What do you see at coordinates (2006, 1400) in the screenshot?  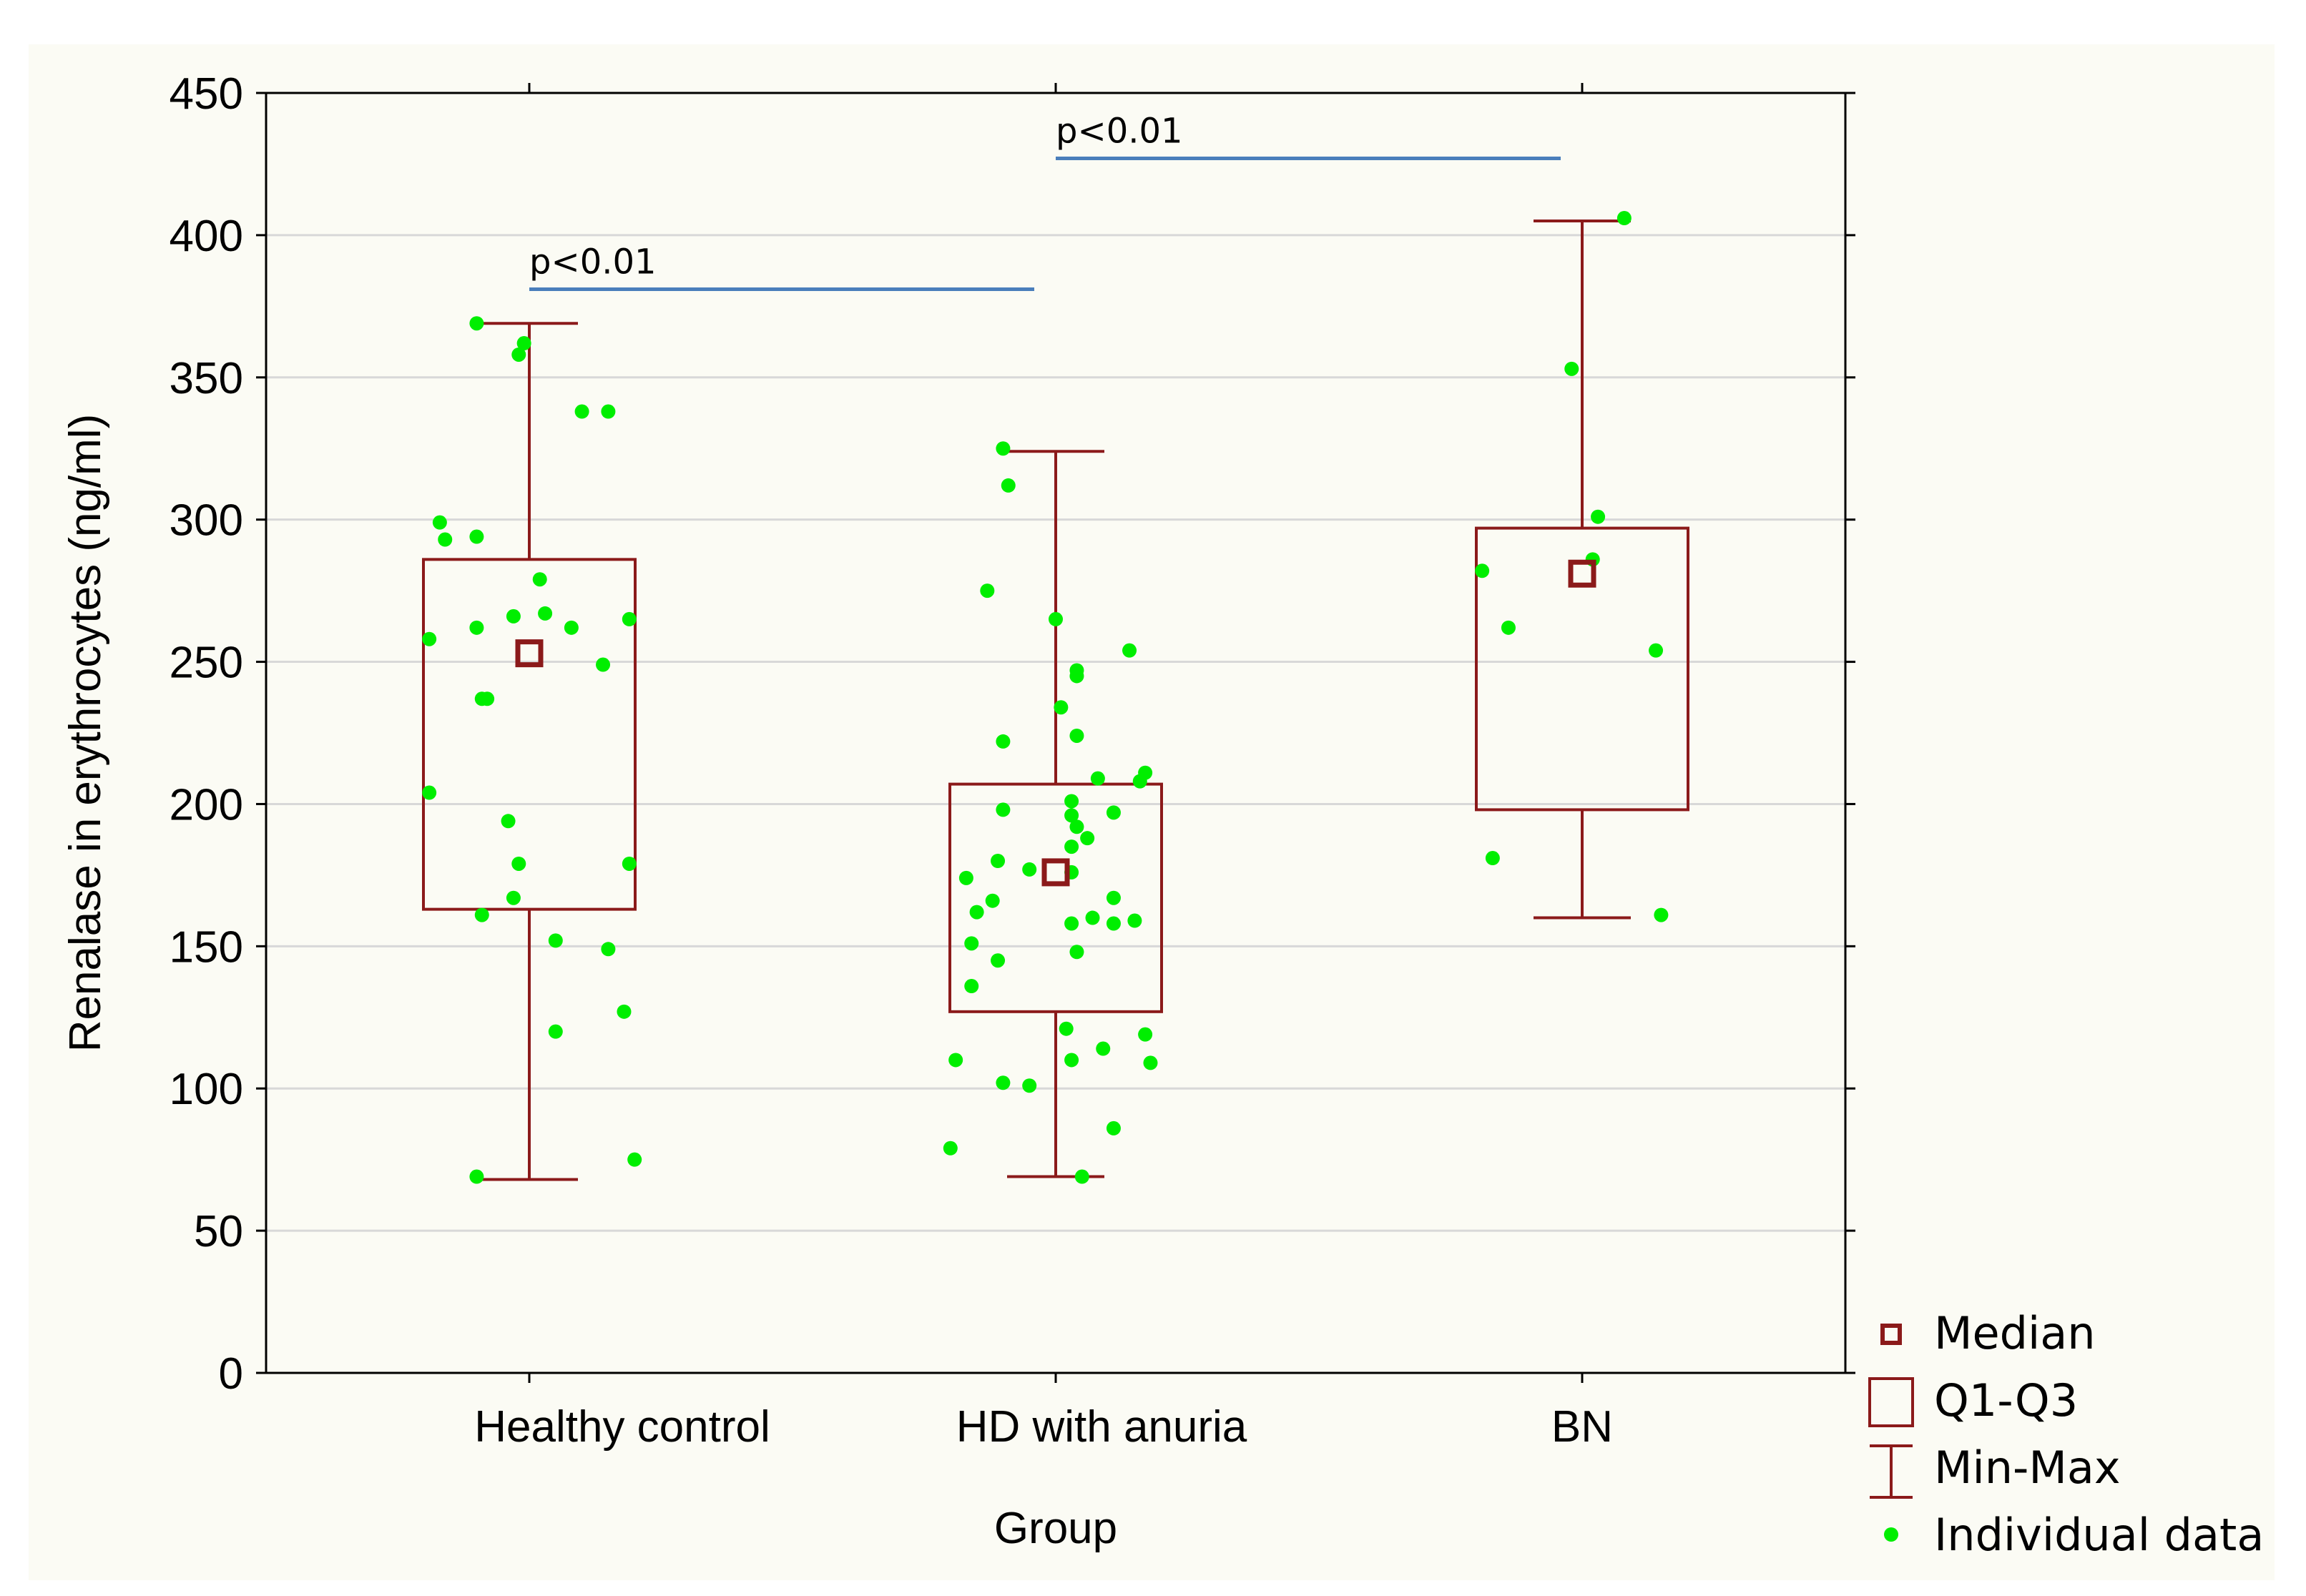 I see `legend-label: Q1-Q3` at bounding box center [2006, 1400].